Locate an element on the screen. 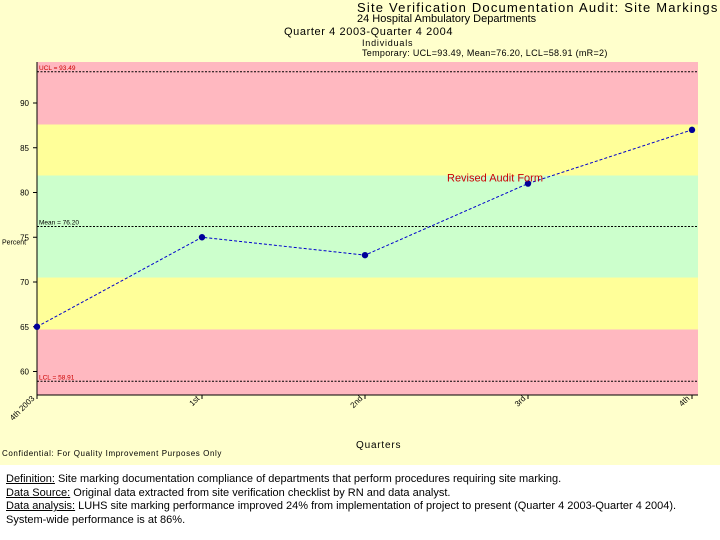 This screenshot has height=540, width=720. x-tick-label: 4th is located at coordinates (684, 401).